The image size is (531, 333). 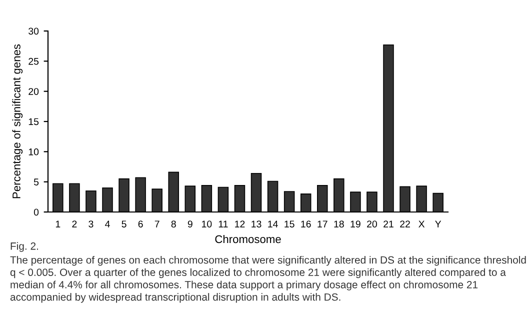 What do you see at coordinates (223, 224) in the screenshot?
I see `x-tick-label: 11` at bounding box center [223, 224].